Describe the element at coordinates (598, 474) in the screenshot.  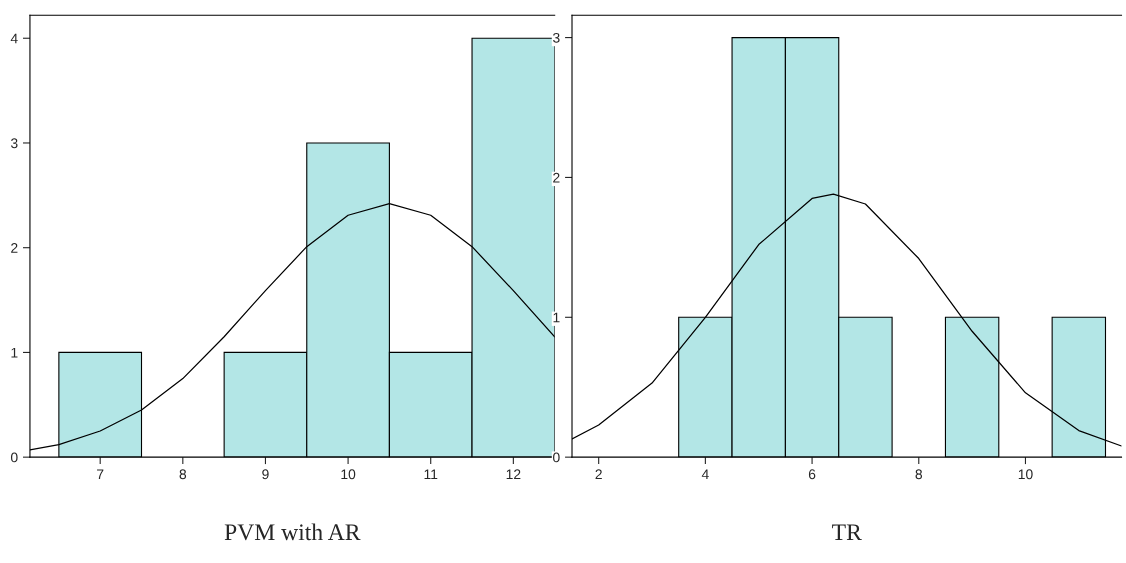
I see `x-tick-label: 2` at that location.